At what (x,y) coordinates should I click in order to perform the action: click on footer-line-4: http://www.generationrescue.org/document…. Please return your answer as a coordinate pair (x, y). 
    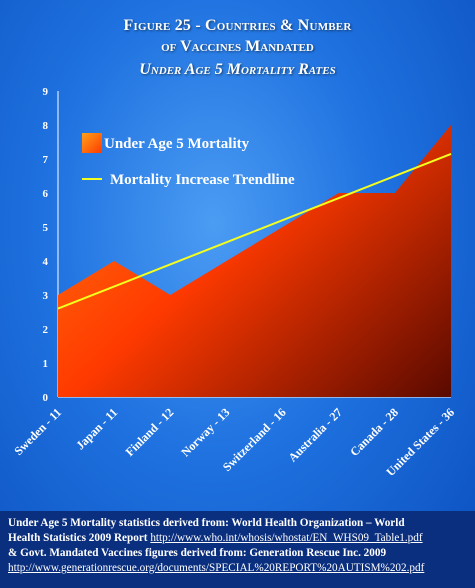
    Looking at the image, I should click on (238, 568).